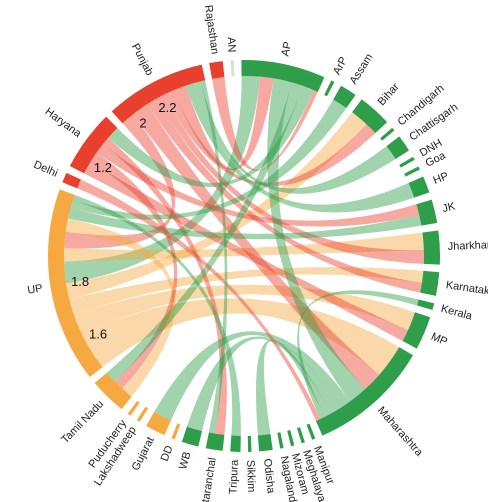  What do you see at coordinates (185, 460) in the screenshot?
I see `node-label: WB` at bounding box center [185, 460].